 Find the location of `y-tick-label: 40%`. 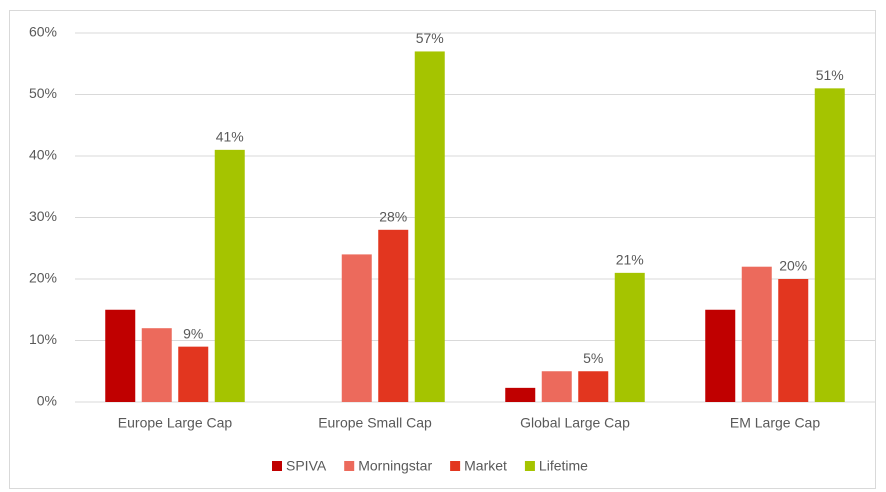

y-tick-label: 40% is located at coordinates (43, 155).